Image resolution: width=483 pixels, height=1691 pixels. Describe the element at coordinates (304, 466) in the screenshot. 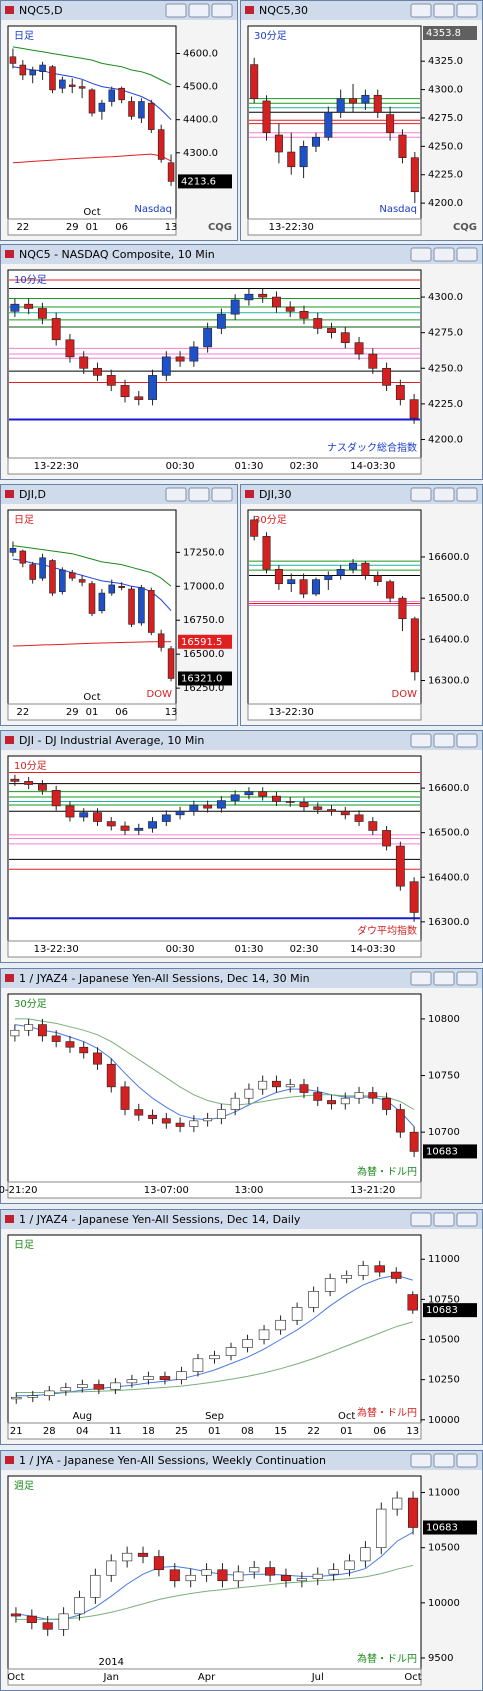

I see `x-tick-label: 02:30` at that location.